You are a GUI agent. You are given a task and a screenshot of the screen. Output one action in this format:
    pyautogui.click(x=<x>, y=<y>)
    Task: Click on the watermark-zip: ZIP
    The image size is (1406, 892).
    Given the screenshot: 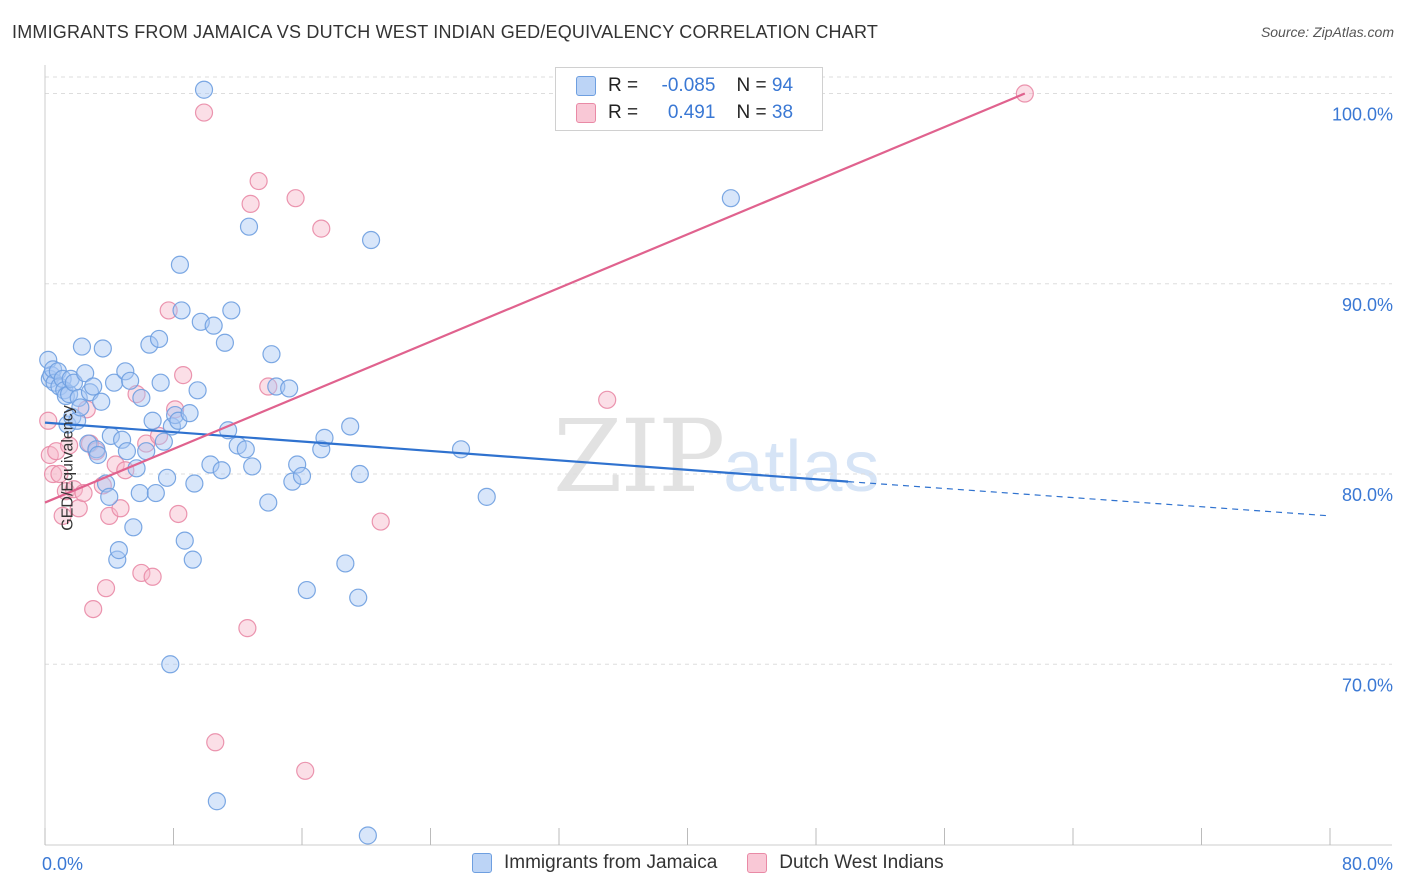 What is the action you would take?
    pyautogui.click(x=639, y=456)
    